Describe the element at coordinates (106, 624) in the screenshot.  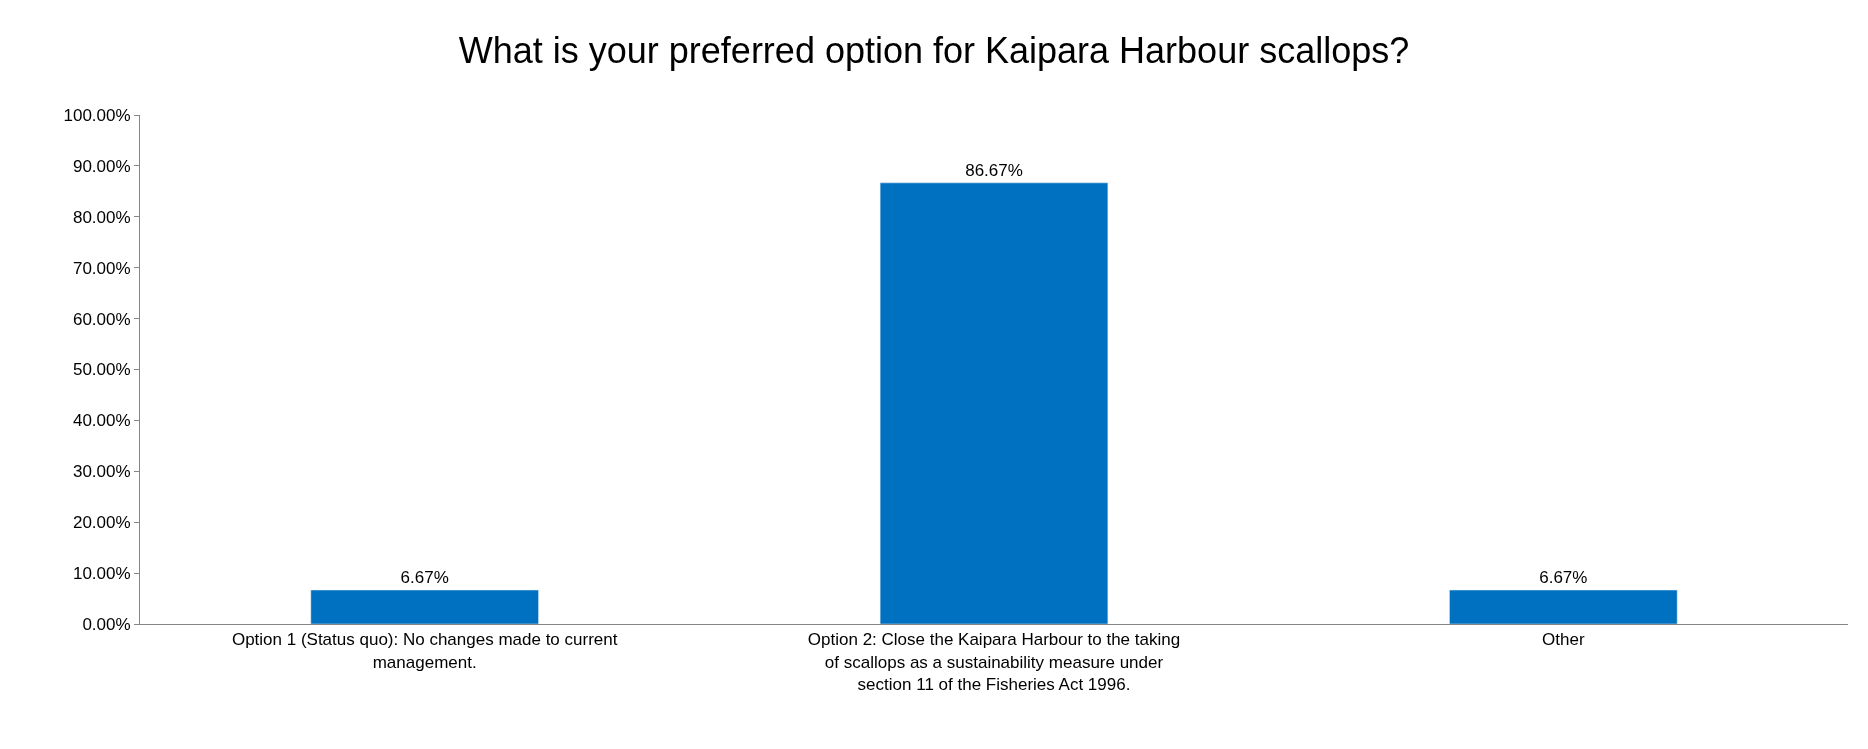
I see `y-tick-label: 0.00%` at that location.